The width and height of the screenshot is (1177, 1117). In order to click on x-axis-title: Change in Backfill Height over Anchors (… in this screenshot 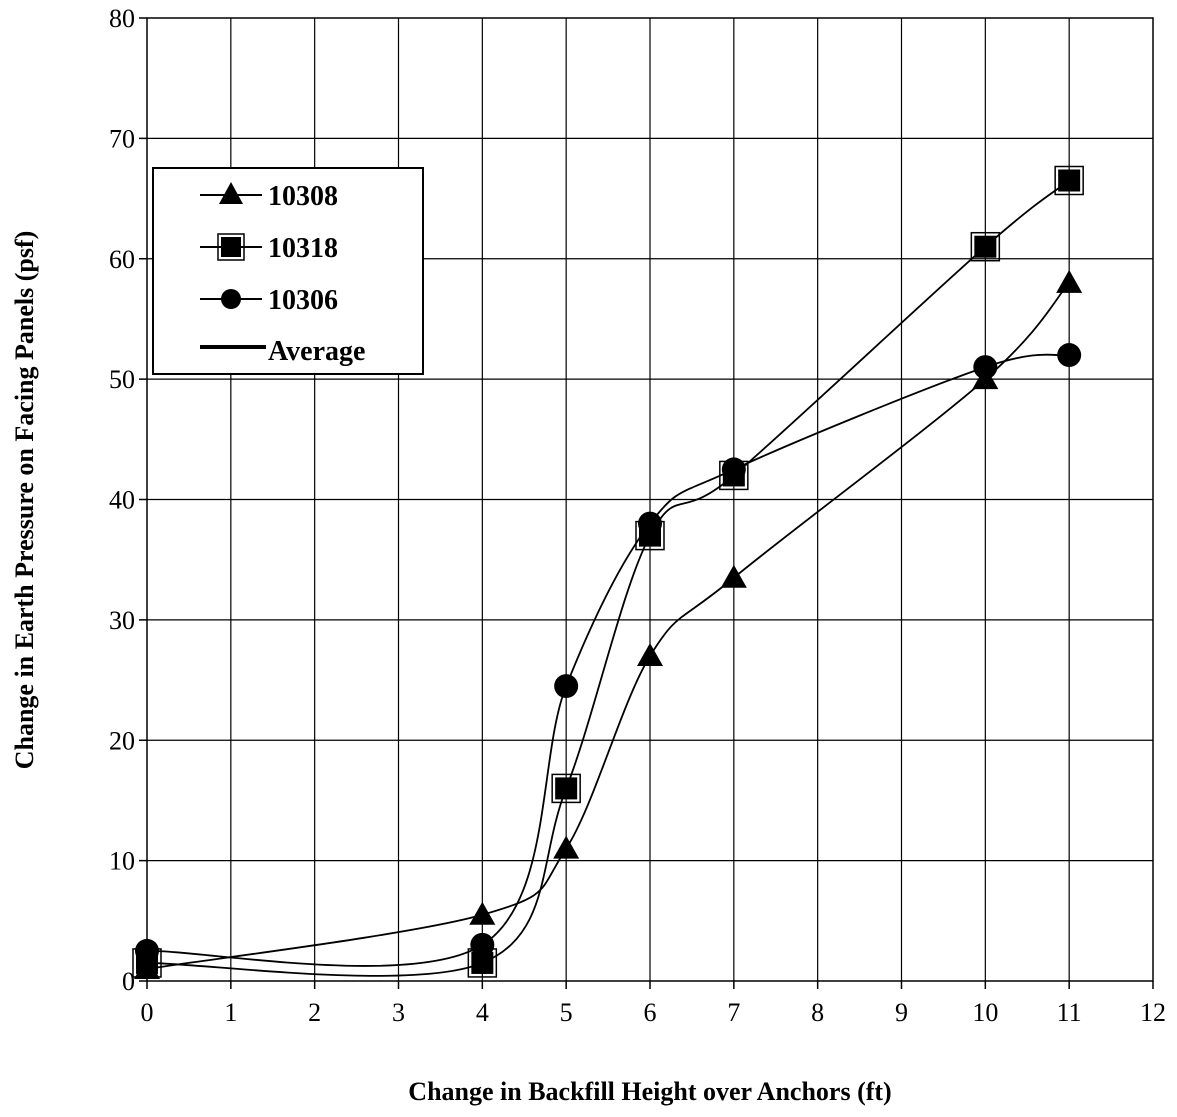, I will do `click(649, 1091)`.